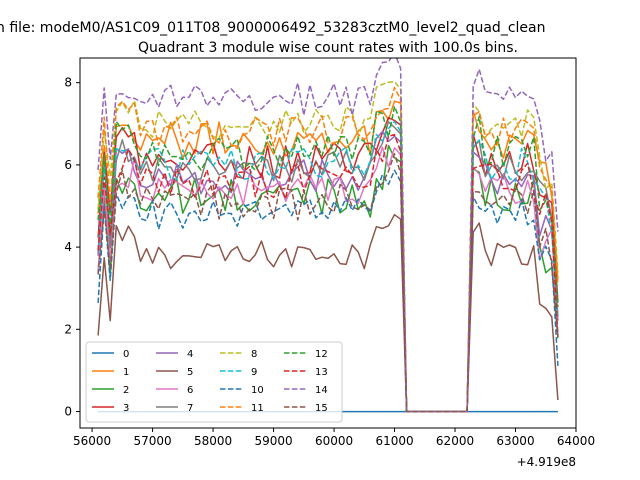  Describe the element at coordinates (321, 372) in the screenshot. I see `legend-label-13: 13` at that location.